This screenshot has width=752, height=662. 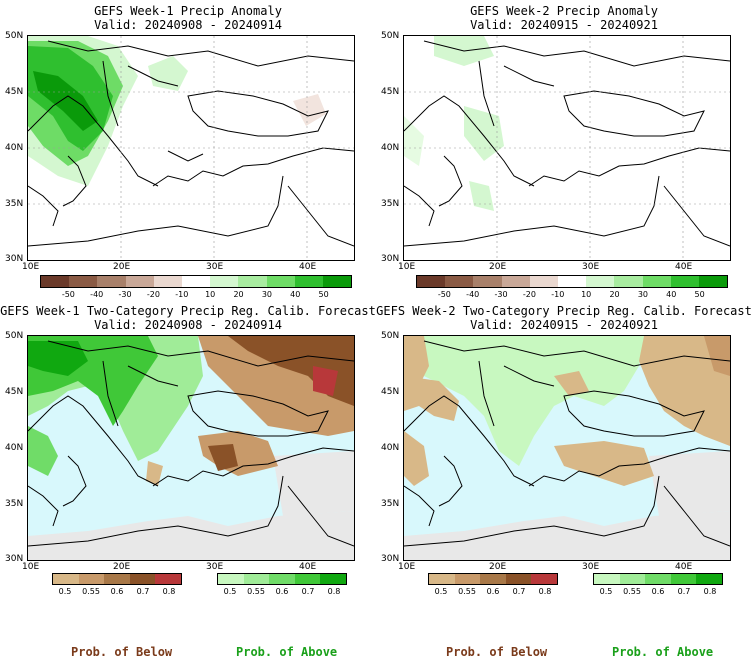 I want to click on panel-subtitle: Valid: 20240908 - 20240914, so click(x=188, y=25).